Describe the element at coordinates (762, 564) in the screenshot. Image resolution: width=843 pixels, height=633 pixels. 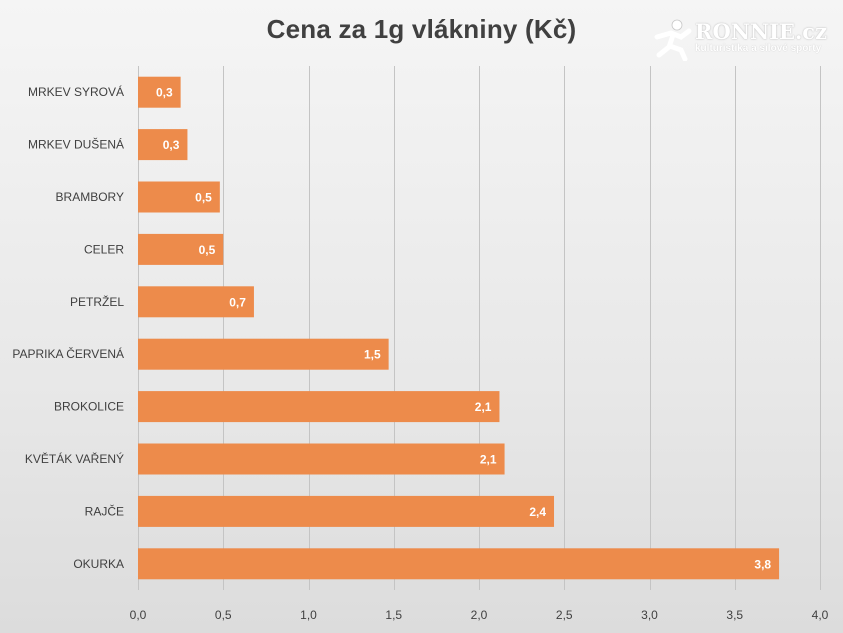
I see `data-label: 3,8` at that location.